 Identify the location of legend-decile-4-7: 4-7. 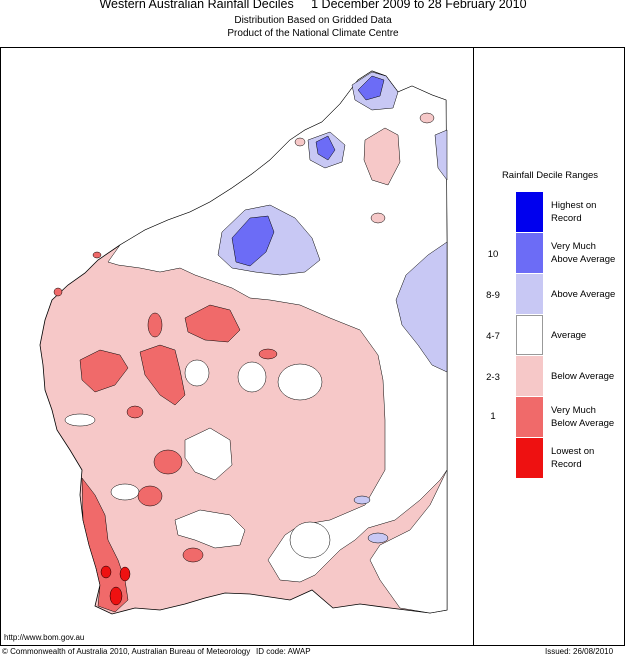
(493, 336).